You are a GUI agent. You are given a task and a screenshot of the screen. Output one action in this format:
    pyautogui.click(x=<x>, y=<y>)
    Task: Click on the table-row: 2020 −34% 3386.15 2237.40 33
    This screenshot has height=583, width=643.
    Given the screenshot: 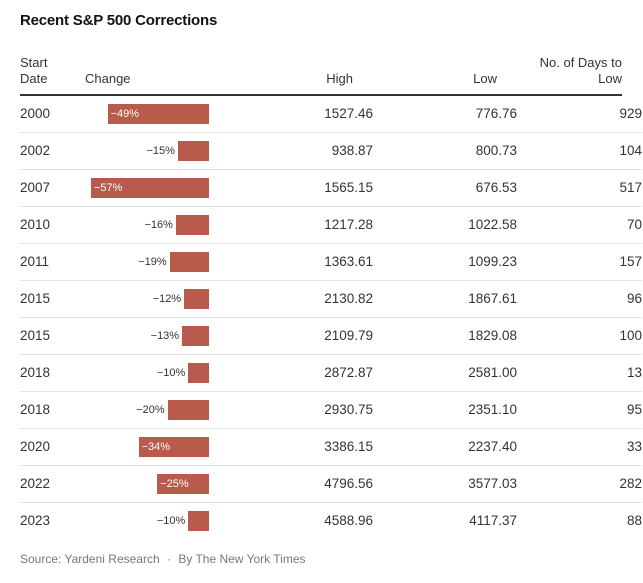 What is the action you would take?
    pyautogui.click(x=331, y=447)
    